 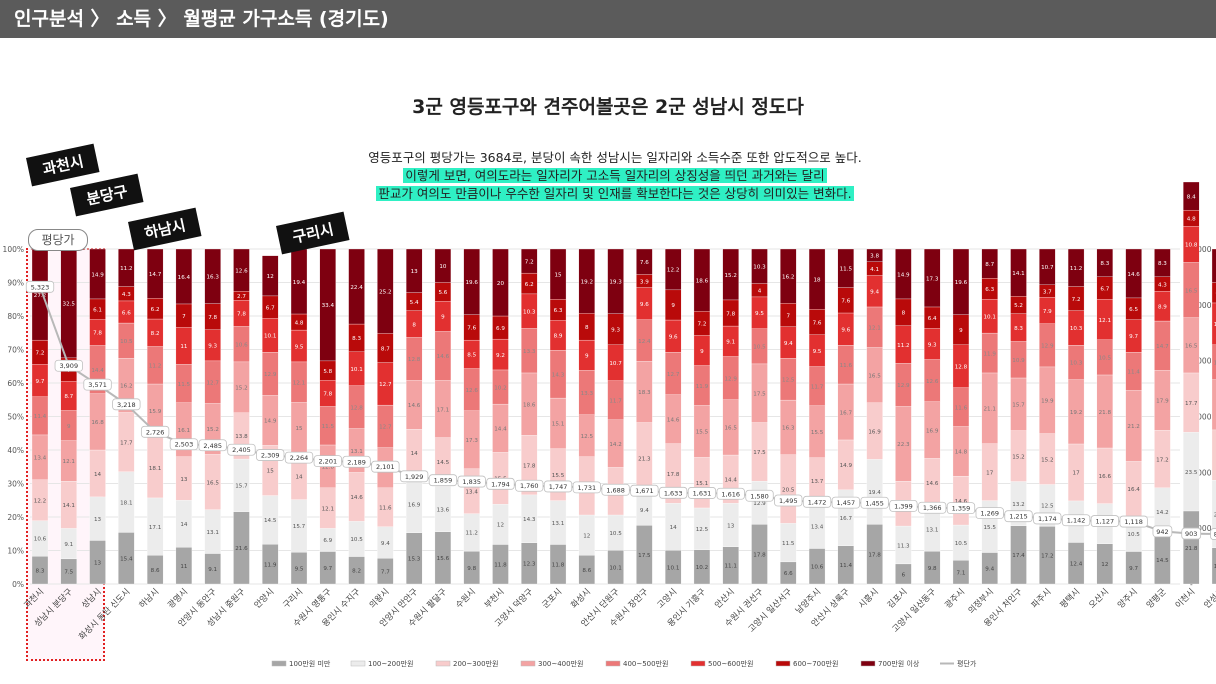 What do you see at coordinates (15, 383) in the screenshot?
I see `y-left-tick: 60%` at bounding box center [15, 383].